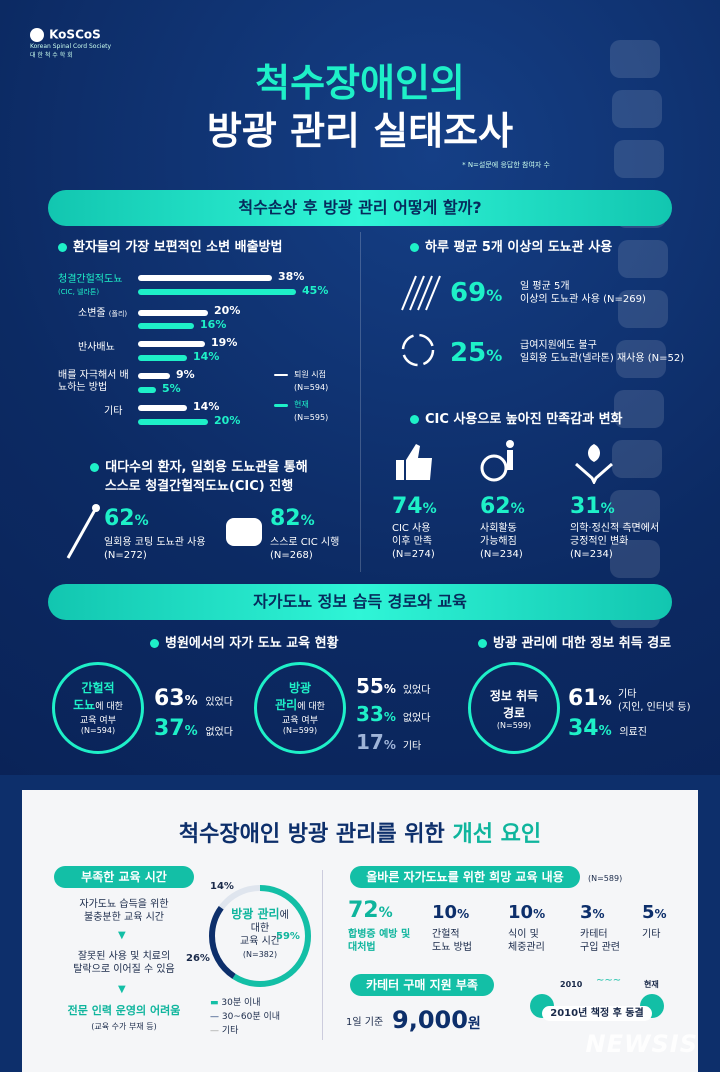 This screenshot has width=720, height=1072. I want to click on hands-leaf-icon, so click(594, 464).